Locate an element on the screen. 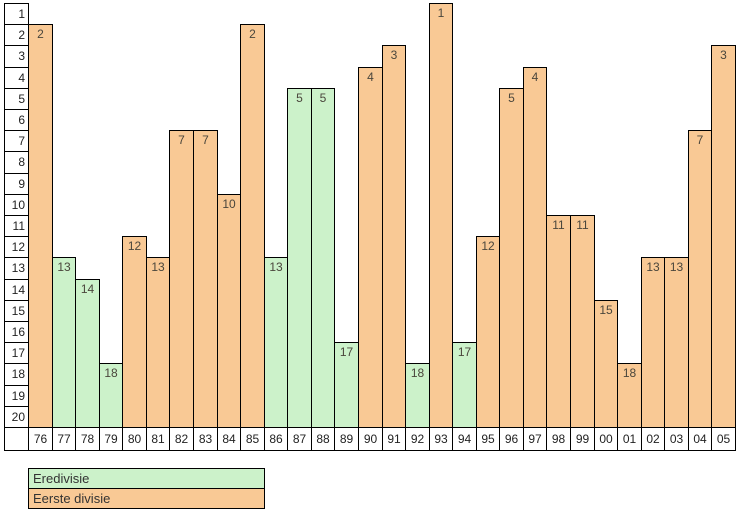 The height and width of the screenshot is (512, 736). bar-value-label: 2 is located at coordinates (252, 34).